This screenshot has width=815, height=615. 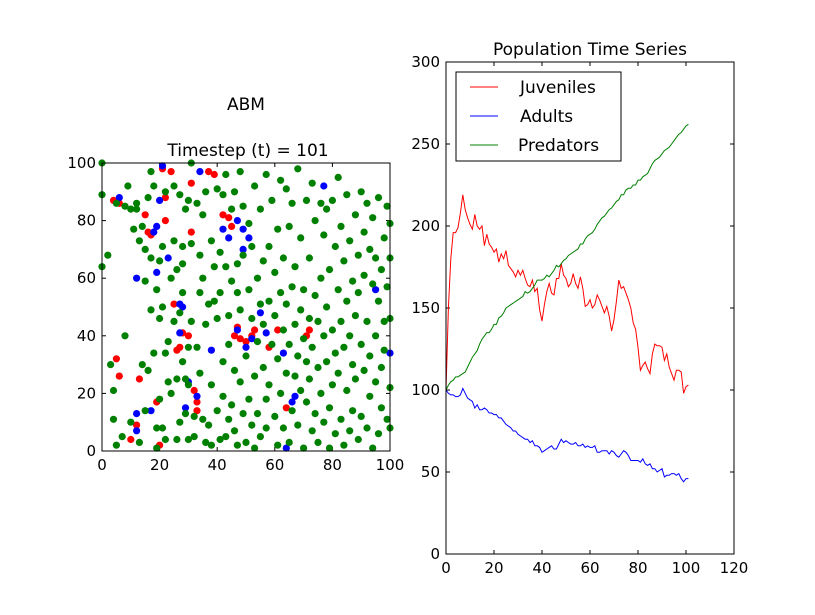 I want to click on scatter-x-tick-label: 40, so click(x=217, y=465).